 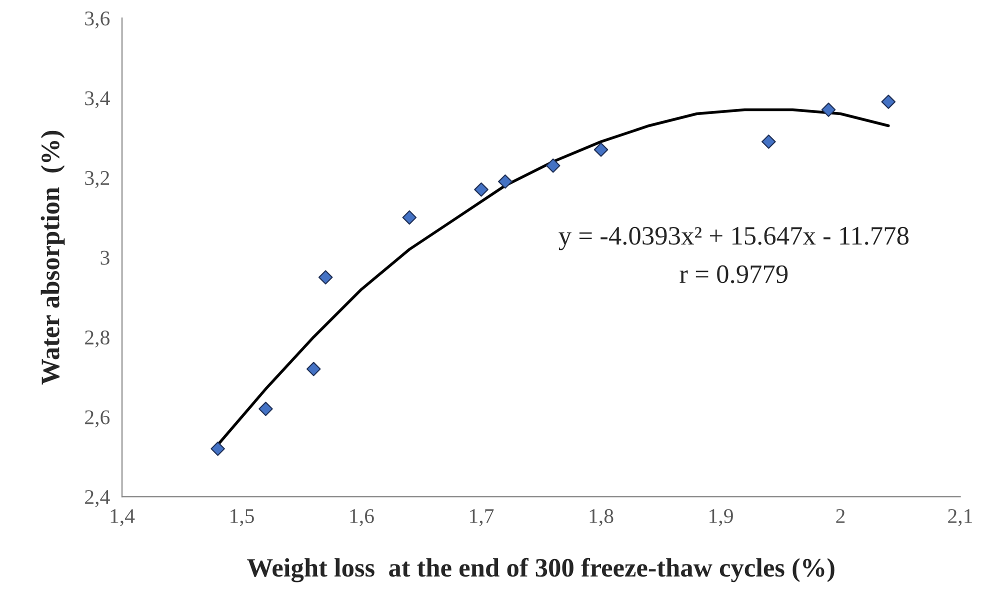 I want to click on annotation: y = -4.0393x² + 15.647x - 11.778, so click(x=733, y=238).